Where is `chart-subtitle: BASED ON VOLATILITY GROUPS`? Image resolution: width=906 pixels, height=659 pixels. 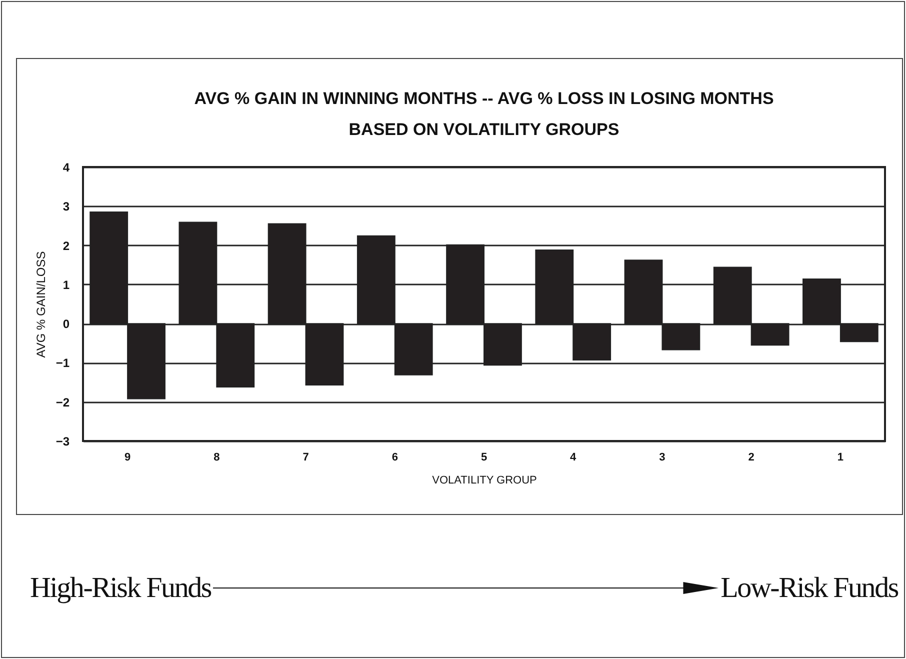 chart-subtitle: BASED ON VOLATILITY GROUPS is located at coordinates (484, 129).